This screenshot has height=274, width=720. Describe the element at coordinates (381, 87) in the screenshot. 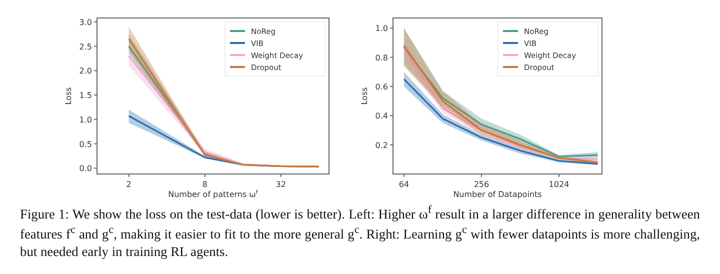

I see `y-tick-label: 0.6` at that location.